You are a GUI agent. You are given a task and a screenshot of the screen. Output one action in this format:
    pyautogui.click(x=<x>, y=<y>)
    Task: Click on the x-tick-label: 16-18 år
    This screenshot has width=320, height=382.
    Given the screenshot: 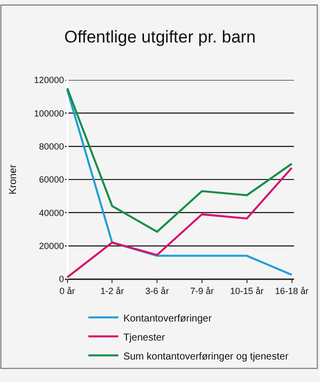 What is the action you would take?
    pyautogui.click(x=291, y=291)
    